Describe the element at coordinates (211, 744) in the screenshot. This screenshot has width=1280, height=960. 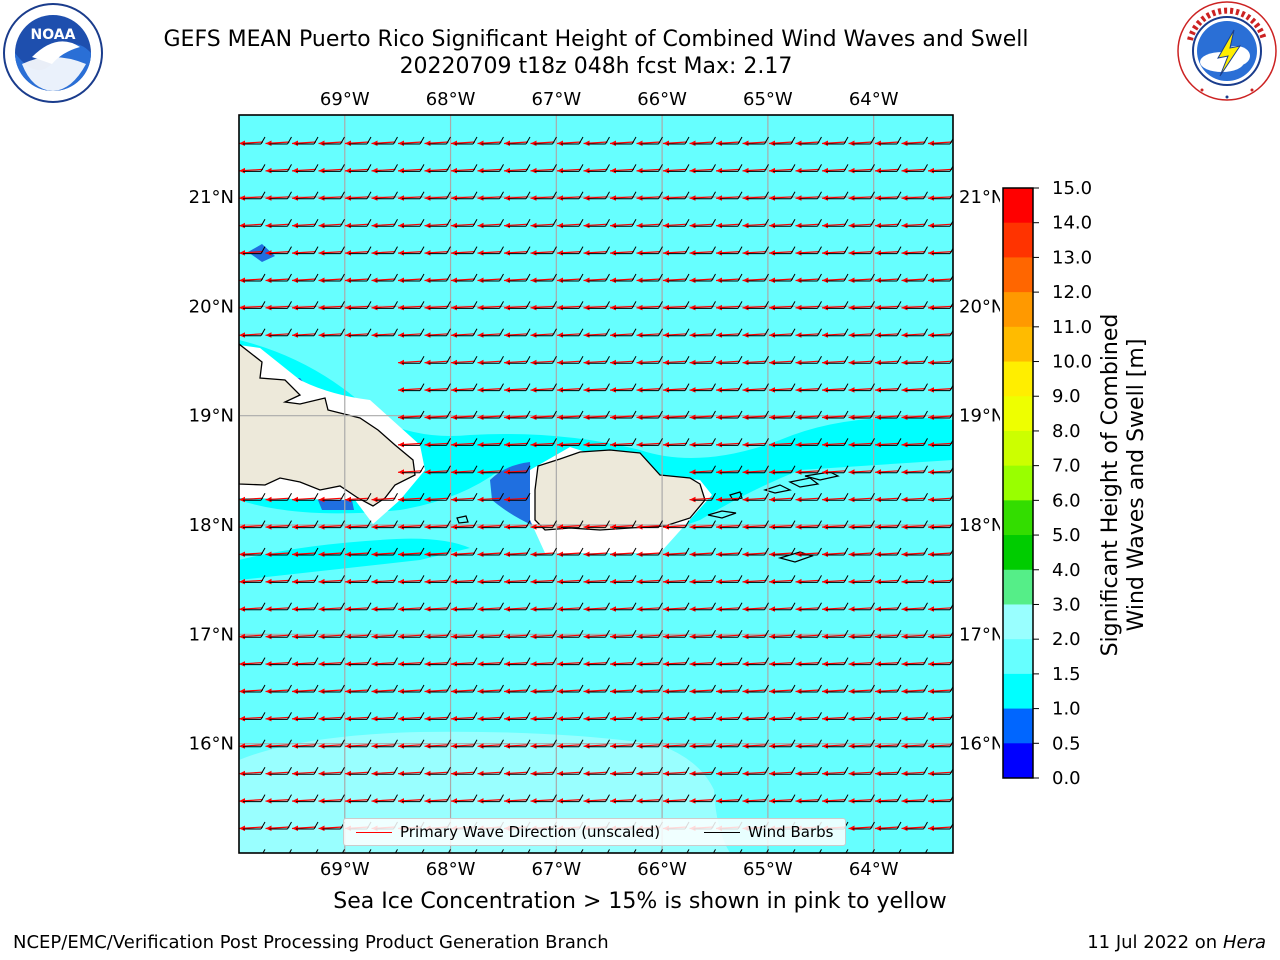
I see `lat-tick-left: 16°N` at that location.